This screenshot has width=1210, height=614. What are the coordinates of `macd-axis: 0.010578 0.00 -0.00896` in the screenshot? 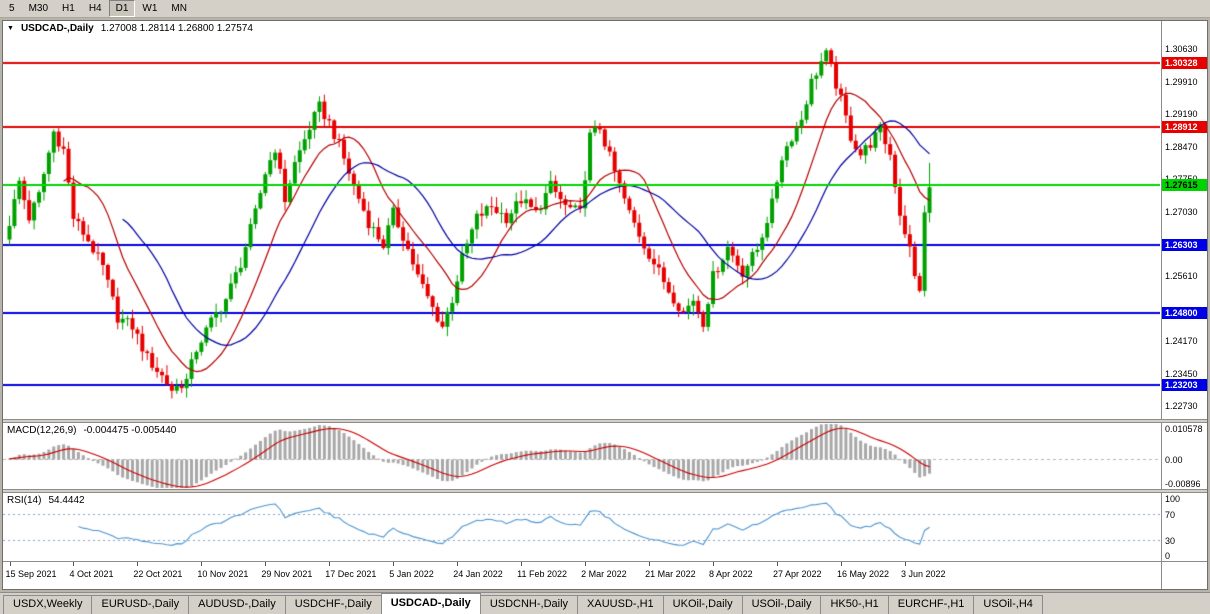 It's located at (1184, 456).